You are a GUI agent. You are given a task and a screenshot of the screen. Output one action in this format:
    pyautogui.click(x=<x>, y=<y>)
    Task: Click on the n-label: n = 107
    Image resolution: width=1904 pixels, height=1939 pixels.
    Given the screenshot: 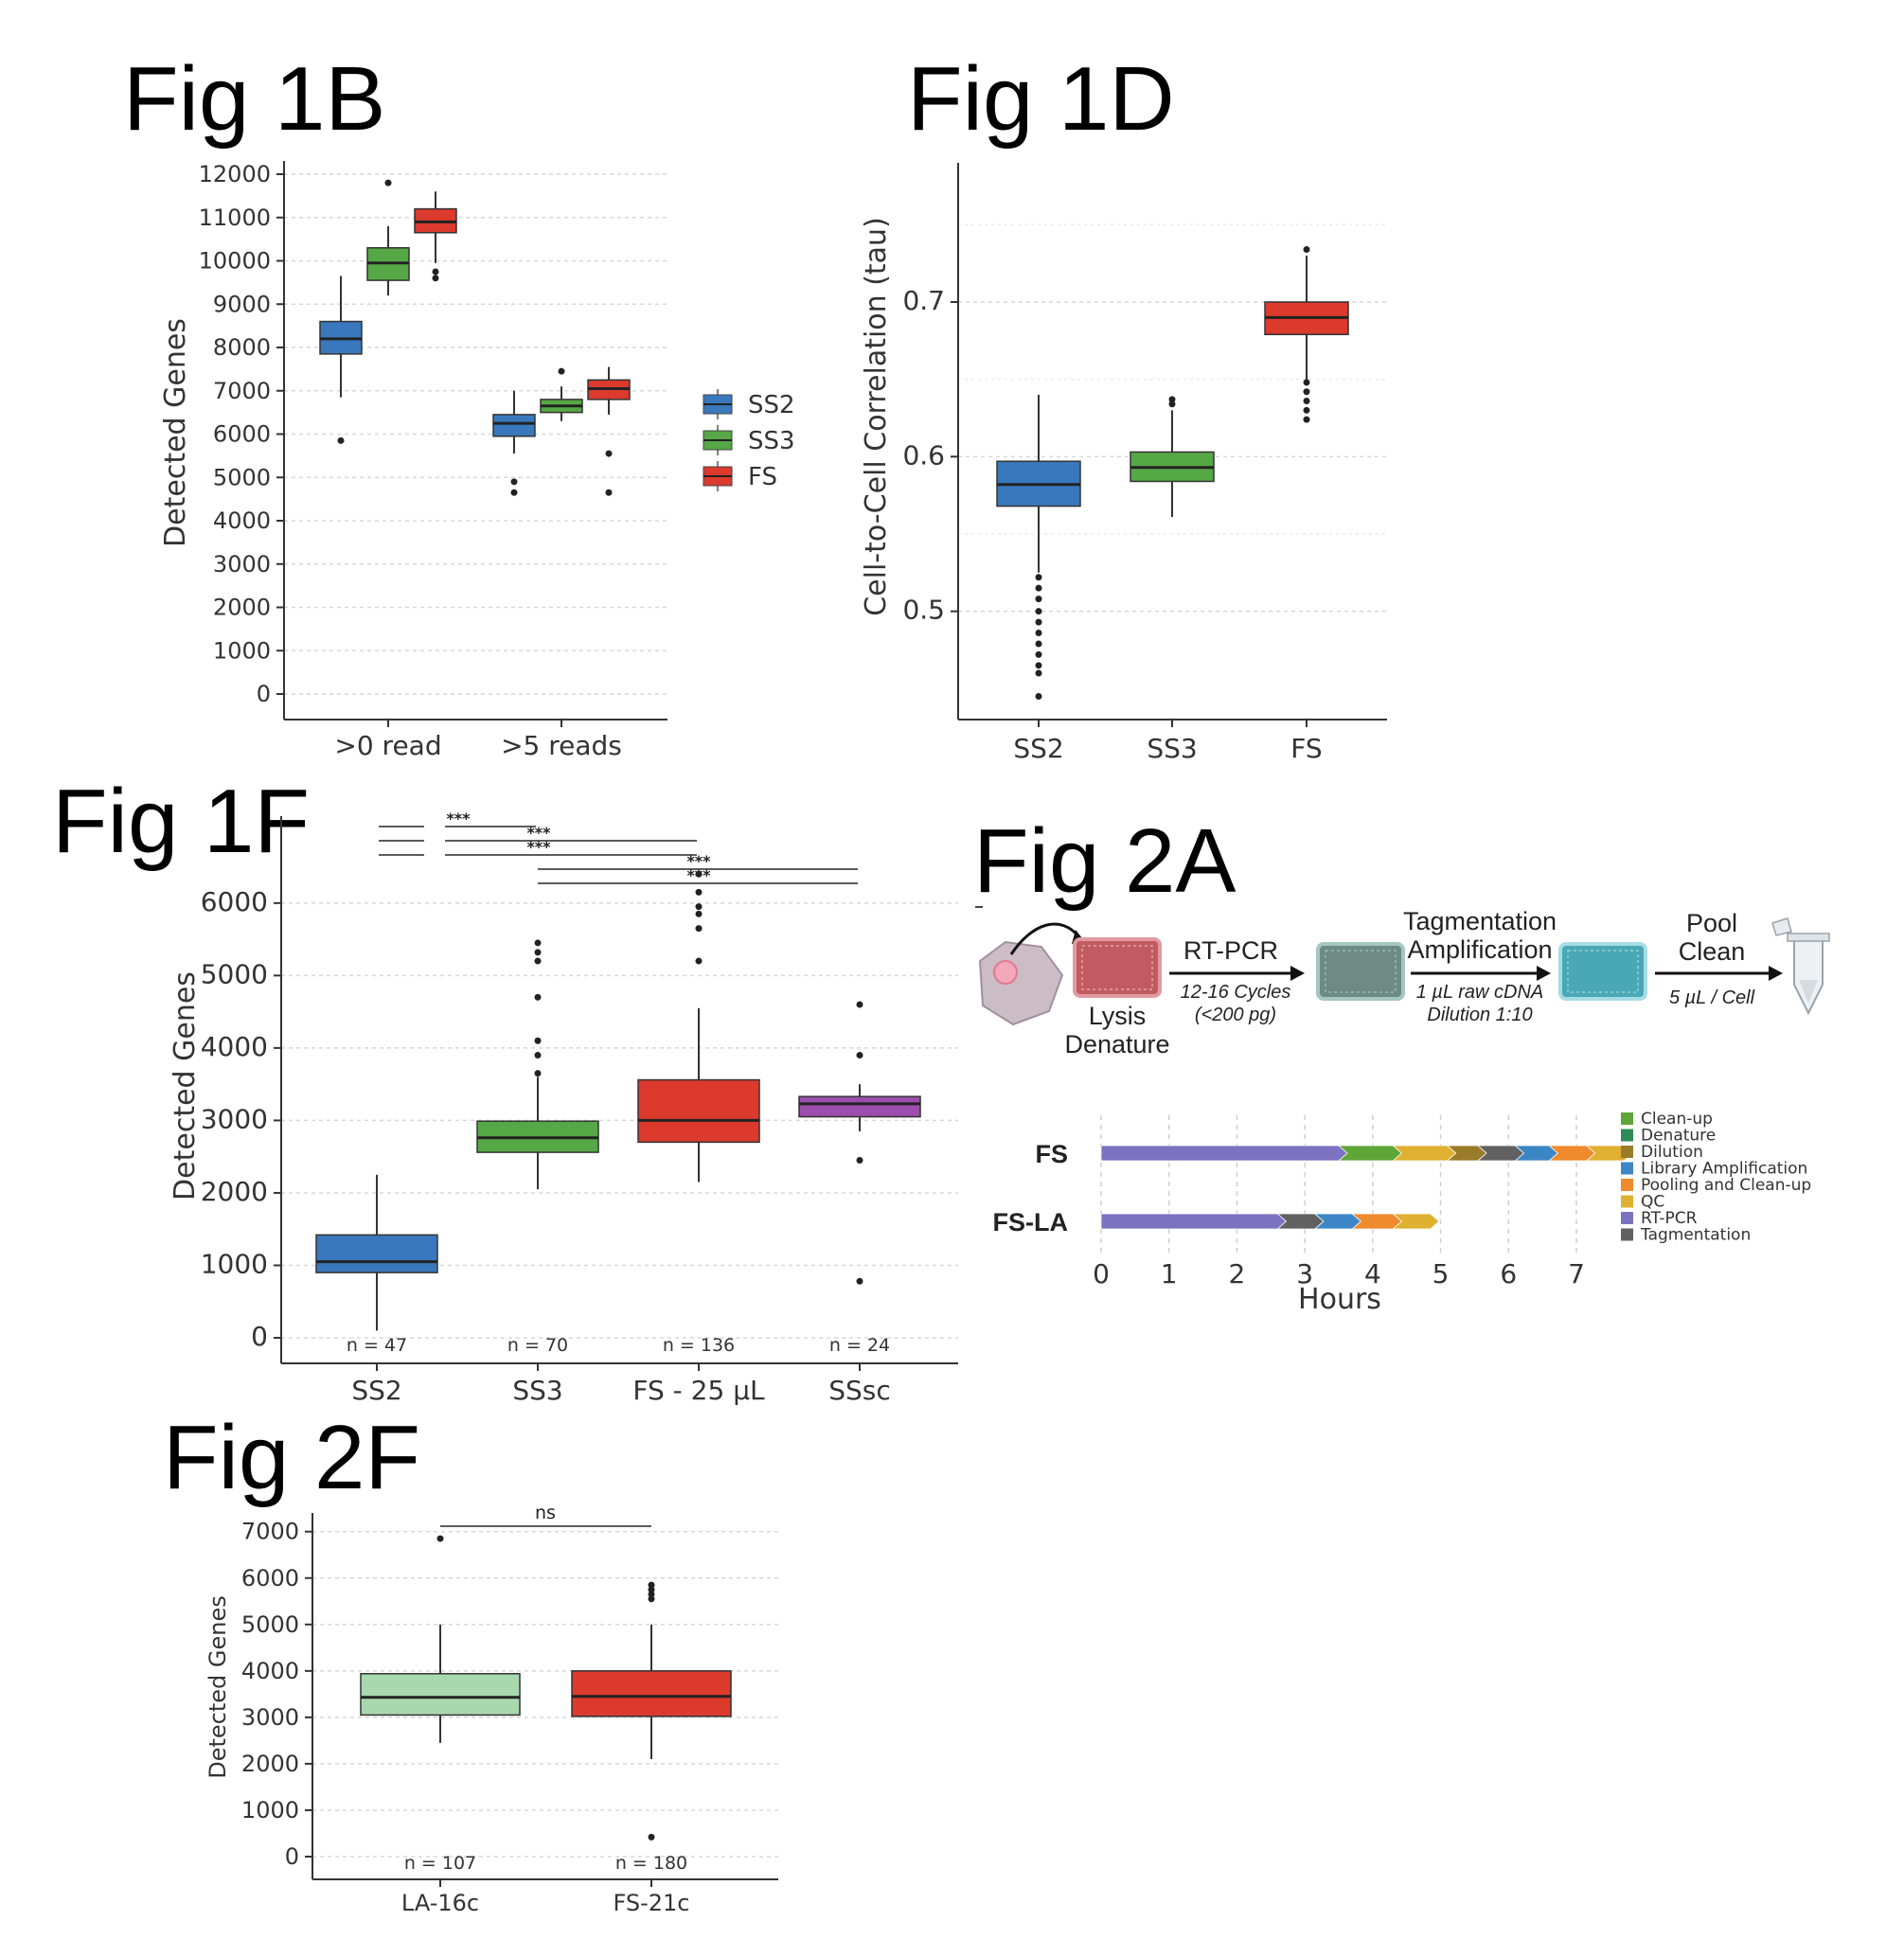 What is the action you would take?
    pyautogui.click(x=440, y=1863)
    